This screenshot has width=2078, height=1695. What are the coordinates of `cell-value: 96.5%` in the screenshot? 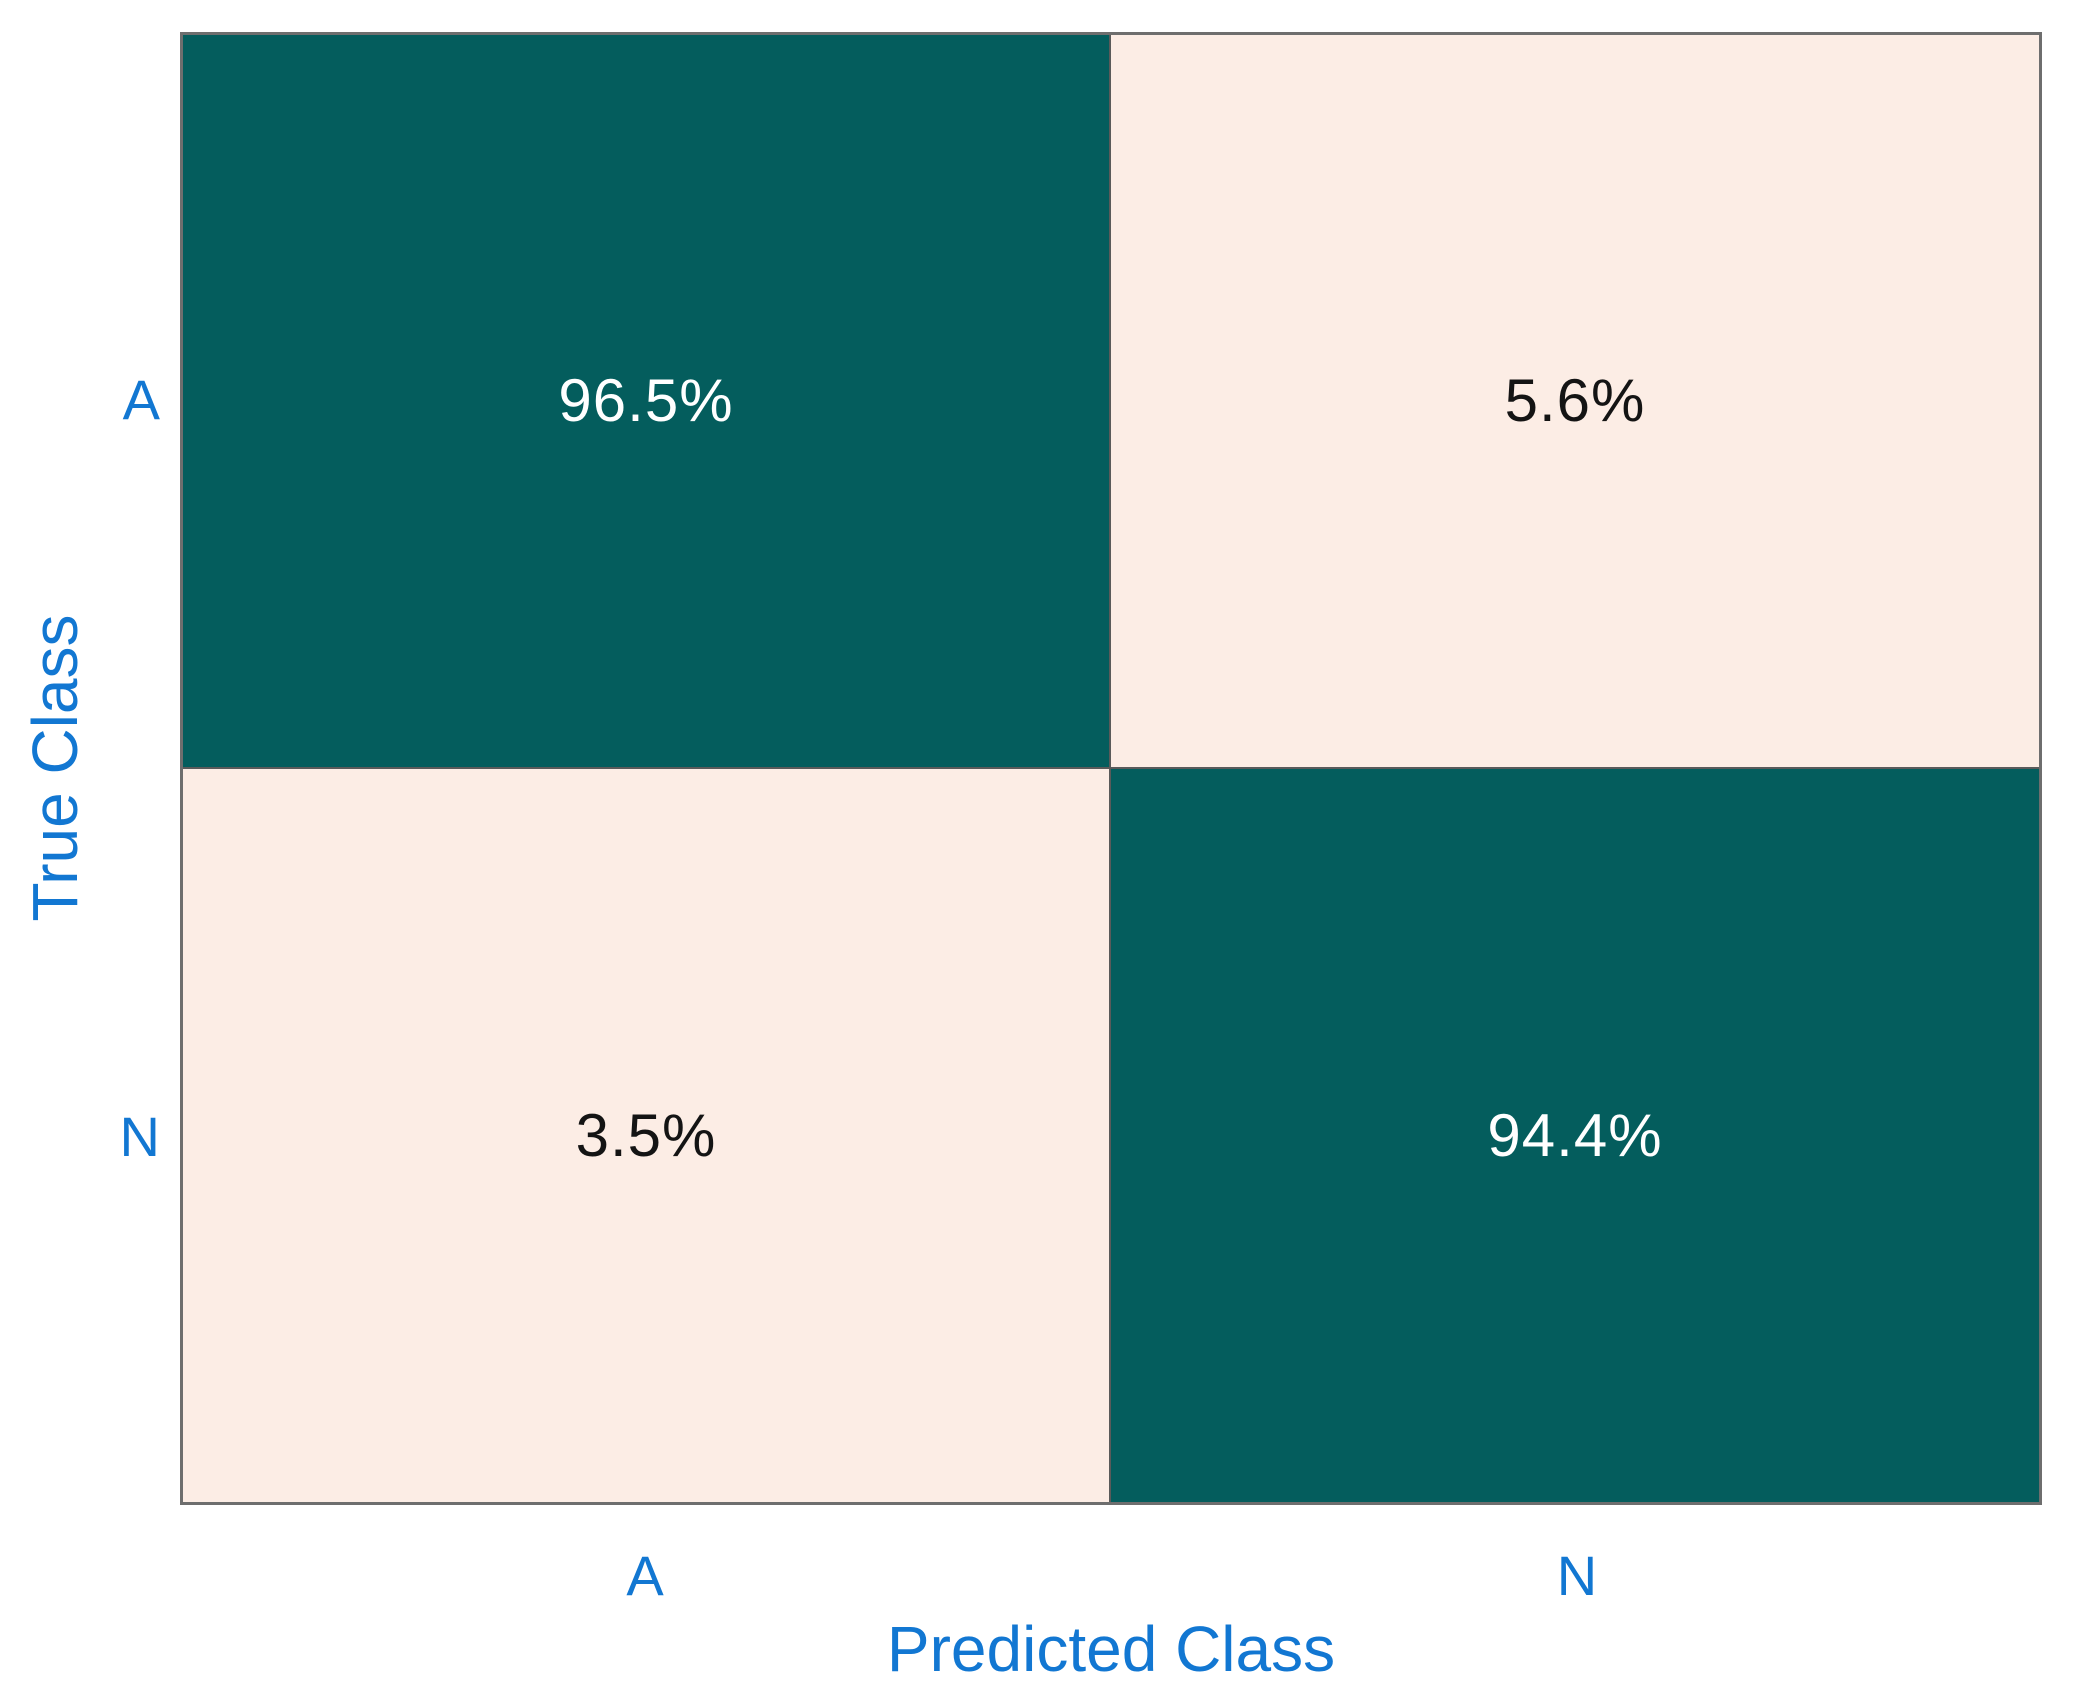 It's located at (646, 401).